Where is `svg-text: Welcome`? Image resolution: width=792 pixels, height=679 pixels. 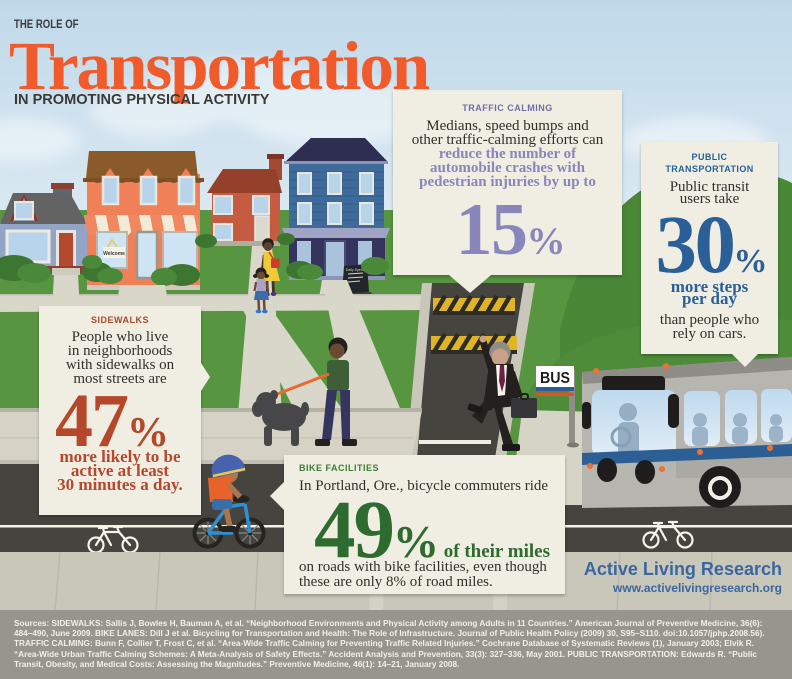 svg-text: Welcome is located at coordinates (114, 254).